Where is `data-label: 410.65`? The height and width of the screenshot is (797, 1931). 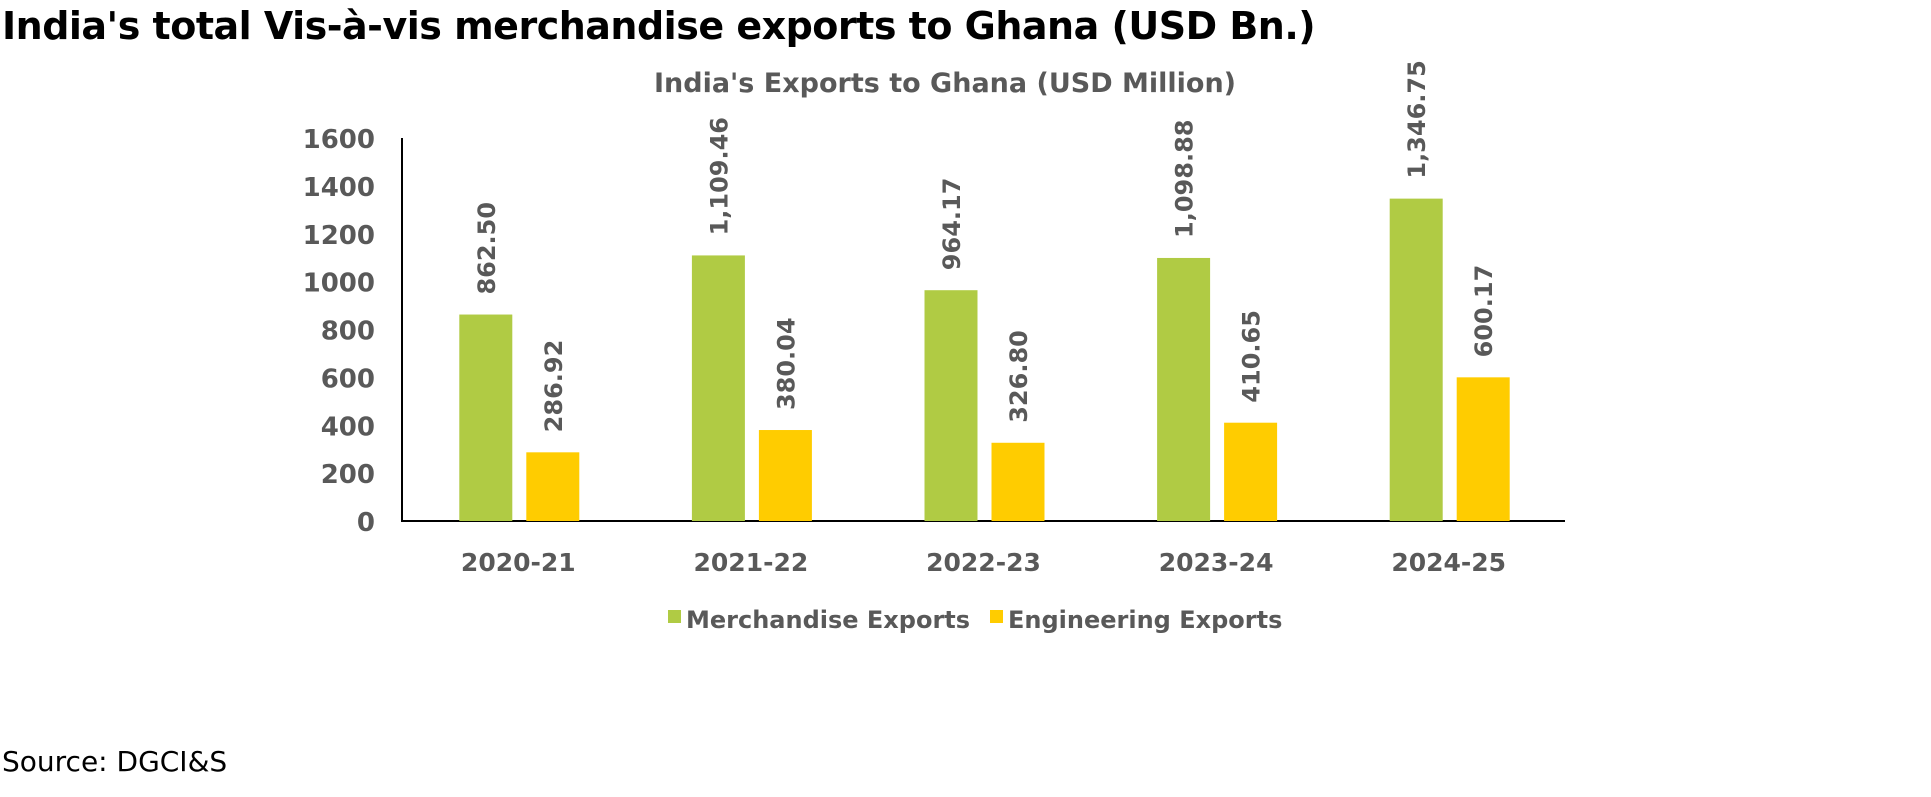 data-label: 410.65 is located at coordinates (1252, 356).